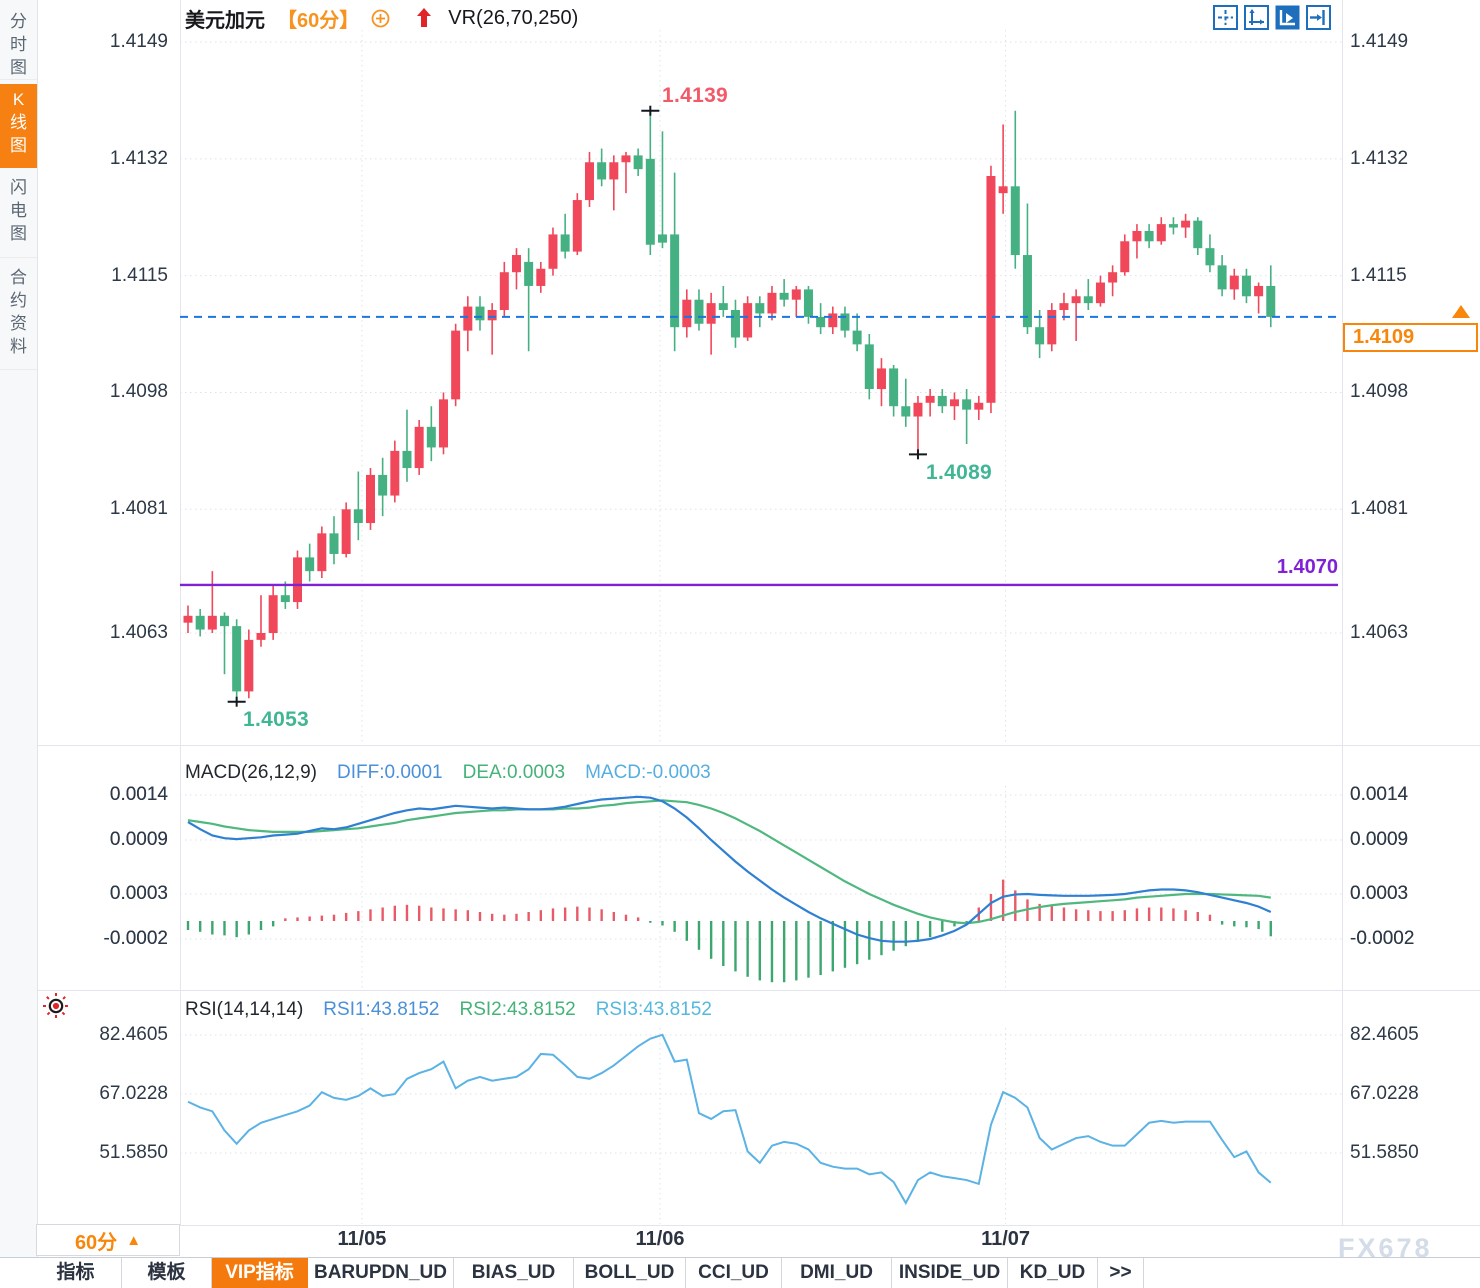  Describe the element at coordinates (1225, 17) in the screenshot. I see `crosshair-tool-icon` at that location.